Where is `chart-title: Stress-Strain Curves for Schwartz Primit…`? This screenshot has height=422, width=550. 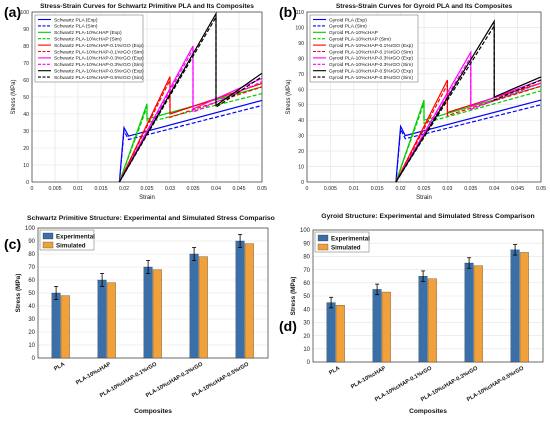
chart-title: Stress-Strain Curves for Schwartz Primit… is located at coordinates (147, 6).